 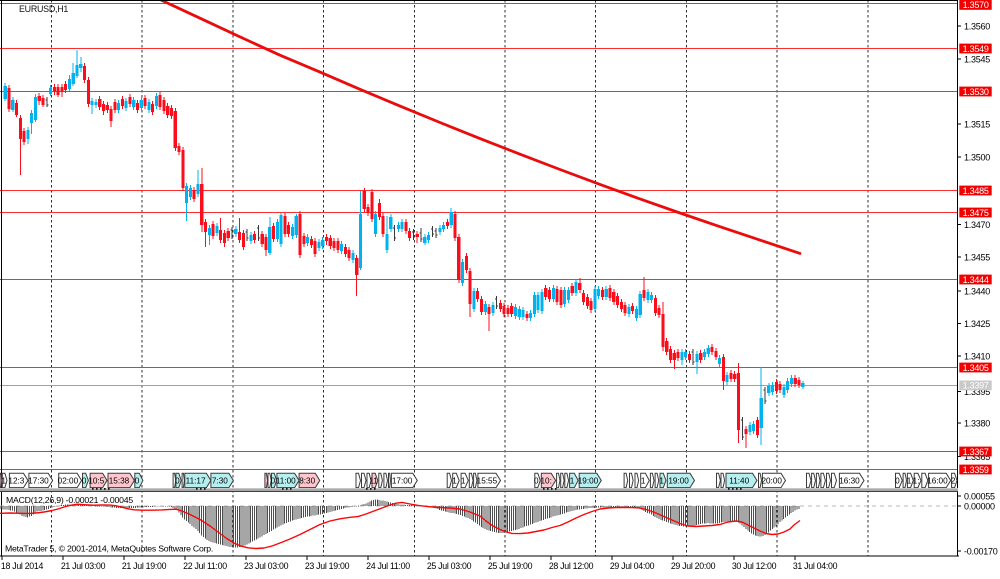 I want to click on svg-text: 11:17, so click(x=196, y=480).